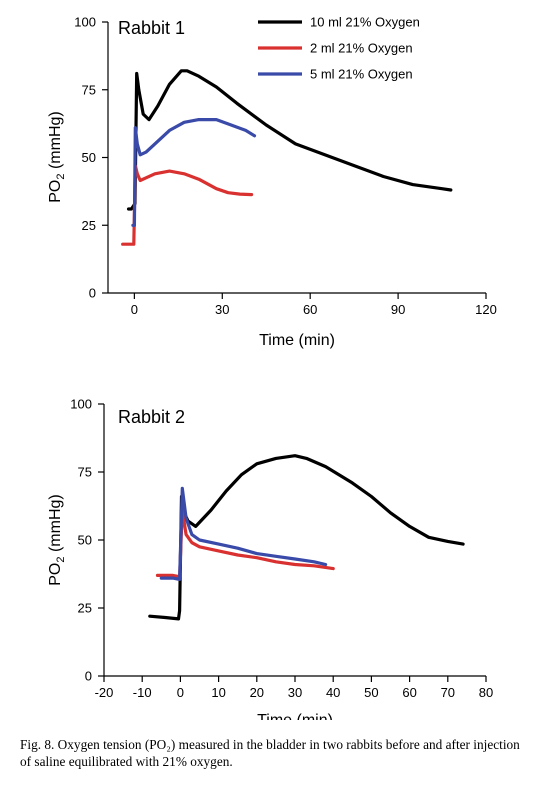 Image resolution: width=539 pixels, height=791 pixels. What do you see at coordinates (361, 74) in the screenshot?
I see `legend-label: 5 ml 21% Oxygen` at bounding box center [361, 74].